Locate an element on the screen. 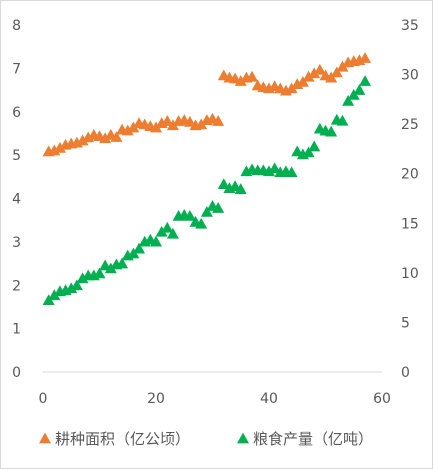 Image resolution: width=433 pixels, height=470 pixels. left-axis-tick-label: 6 is located at coordinates (16, 113).